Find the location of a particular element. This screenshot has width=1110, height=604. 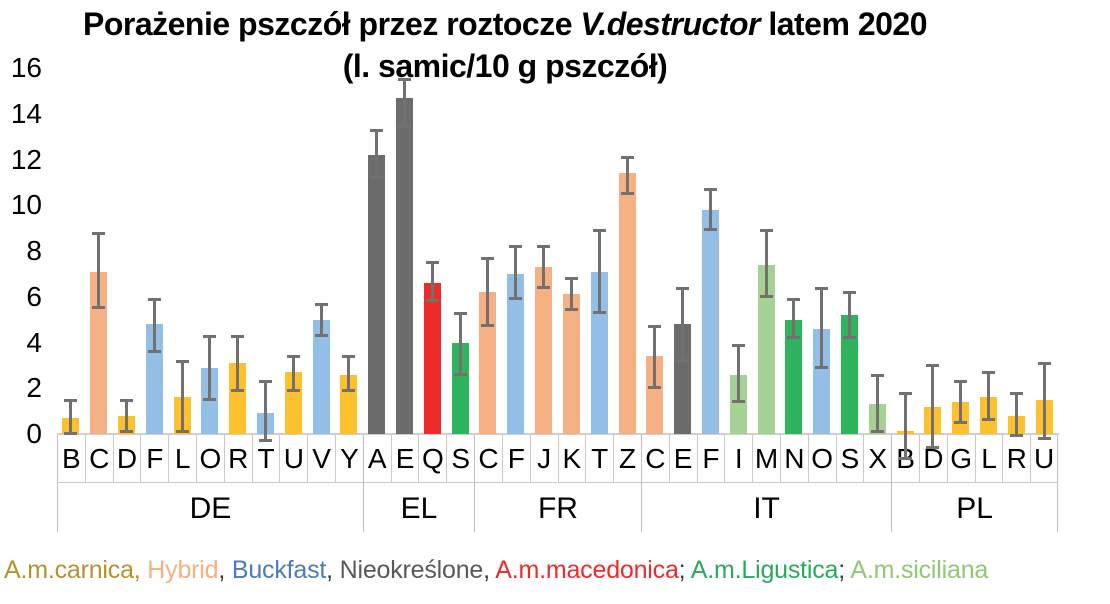

error-bar-cap-bottom-EL-S is located at coordinates (460, 374).